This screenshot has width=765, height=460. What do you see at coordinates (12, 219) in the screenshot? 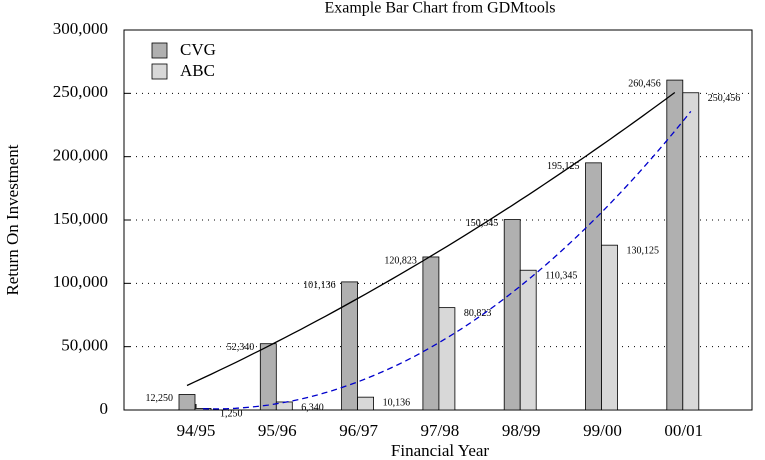
I see `y-axis-label: Return On Investment` at bounding box center [12, 219].